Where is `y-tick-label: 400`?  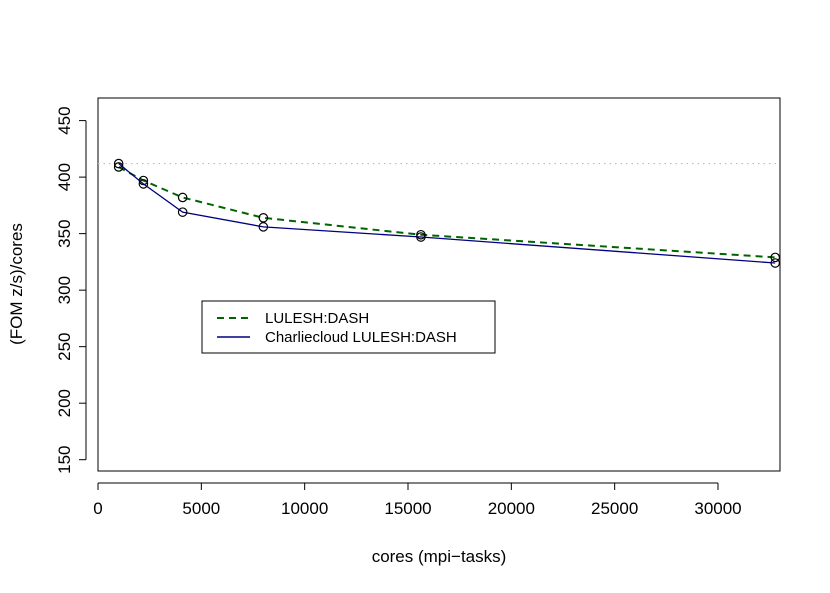 y-tick-label: 400 is located at coordinates (64, 177).